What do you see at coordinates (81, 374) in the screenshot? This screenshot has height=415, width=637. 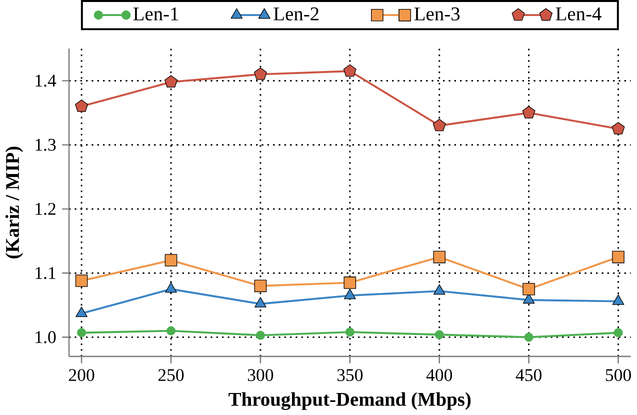 I see `x-tick-label: 200` at bounding box center [81, 374].